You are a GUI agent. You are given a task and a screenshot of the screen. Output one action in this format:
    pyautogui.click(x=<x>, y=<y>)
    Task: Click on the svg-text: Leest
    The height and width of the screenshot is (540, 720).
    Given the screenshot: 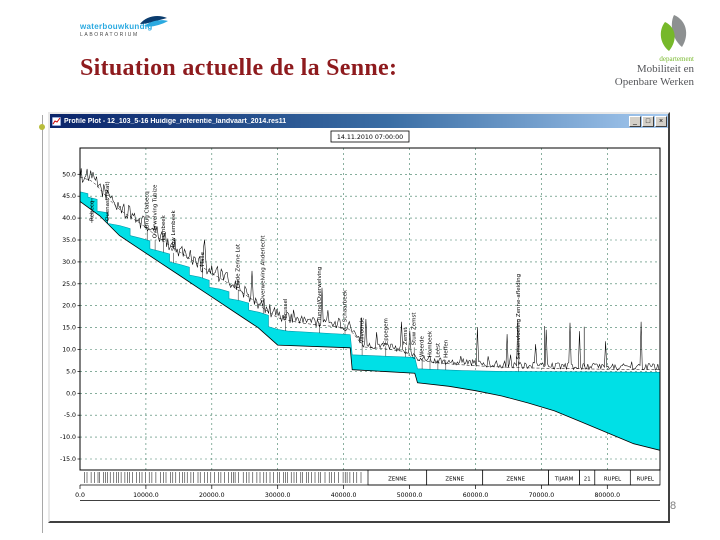 What is the action you would take?
    pyautogui.click(x=438, y=350)
    